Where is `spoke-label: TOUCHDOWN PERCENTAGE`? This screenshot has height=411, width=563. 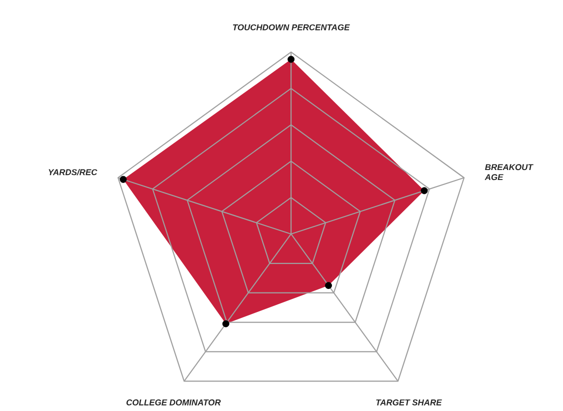 spoke-label: TOUCHDOWN PERCENTAGE is located at coordinates (291, 27).